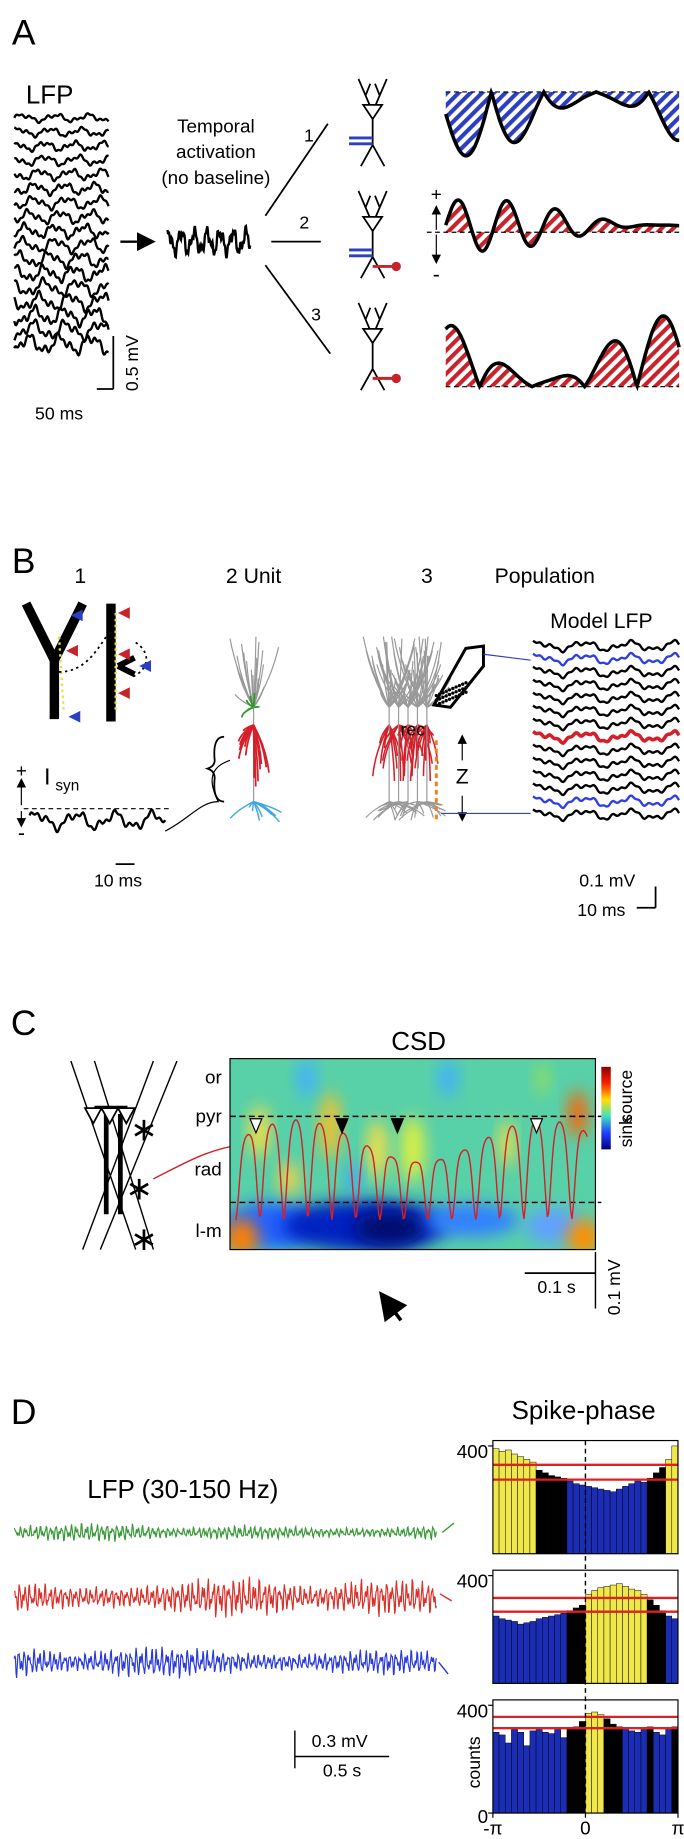  Describe the element at coordinates (316, 315) in the screenshot. I see `label: 3` at that location.